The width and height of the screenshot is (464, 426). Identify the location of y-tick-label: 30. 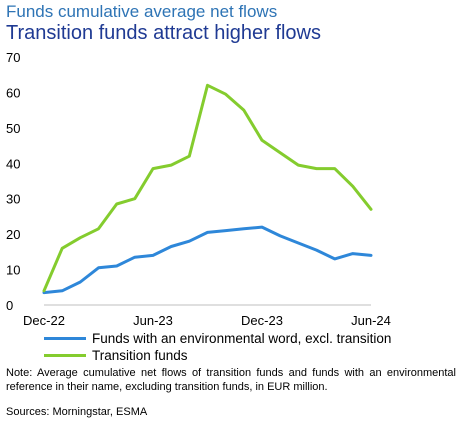
(13, 199).